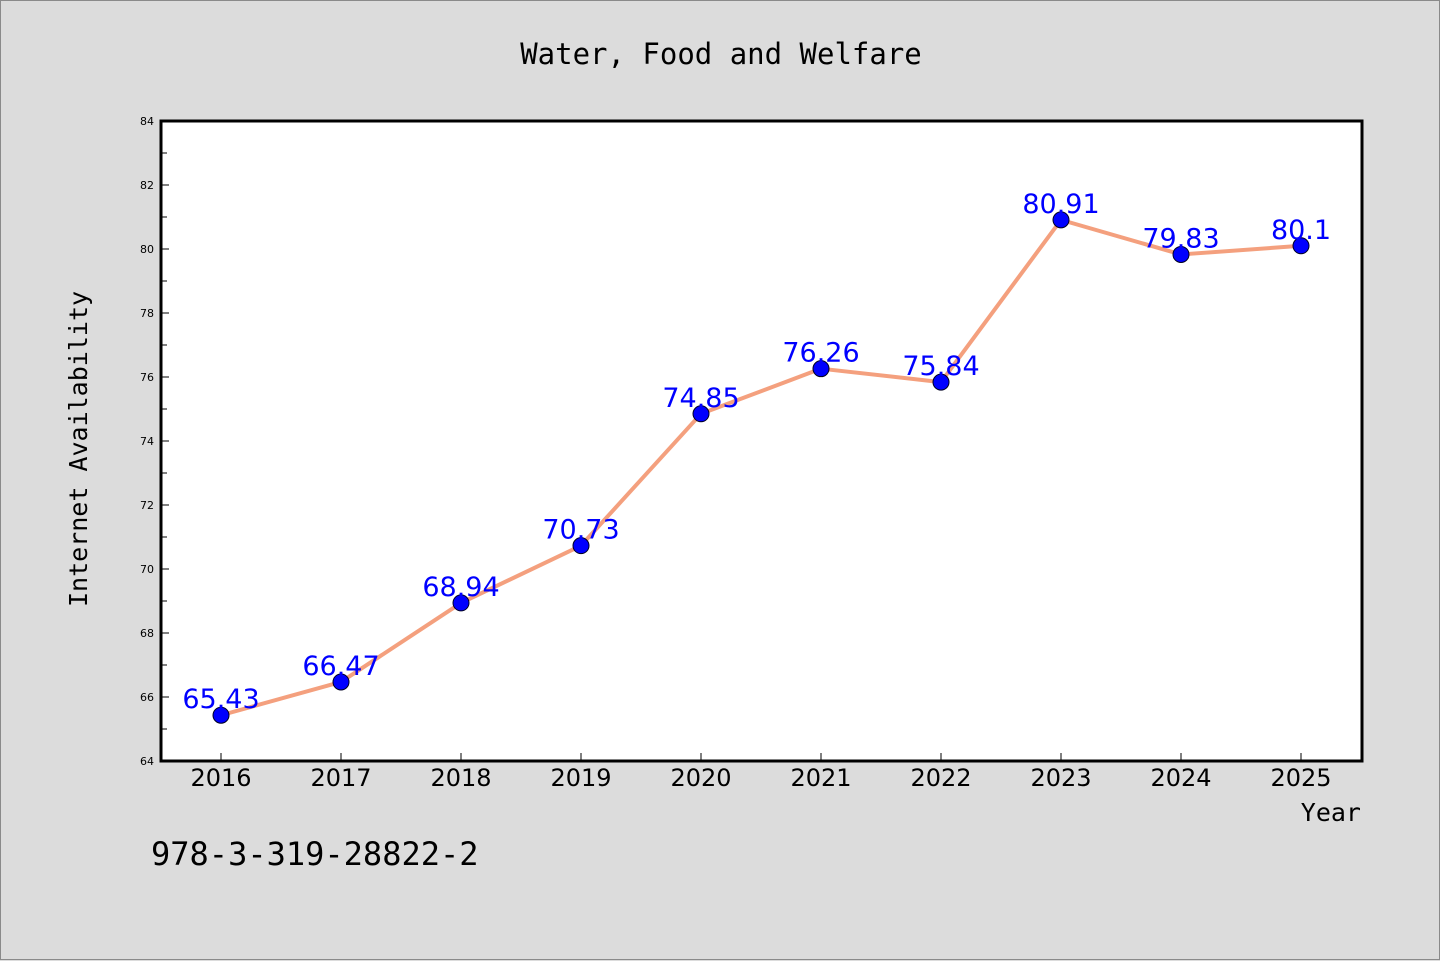  I want to click on x-tick-label: 2018, so click(460, 778).